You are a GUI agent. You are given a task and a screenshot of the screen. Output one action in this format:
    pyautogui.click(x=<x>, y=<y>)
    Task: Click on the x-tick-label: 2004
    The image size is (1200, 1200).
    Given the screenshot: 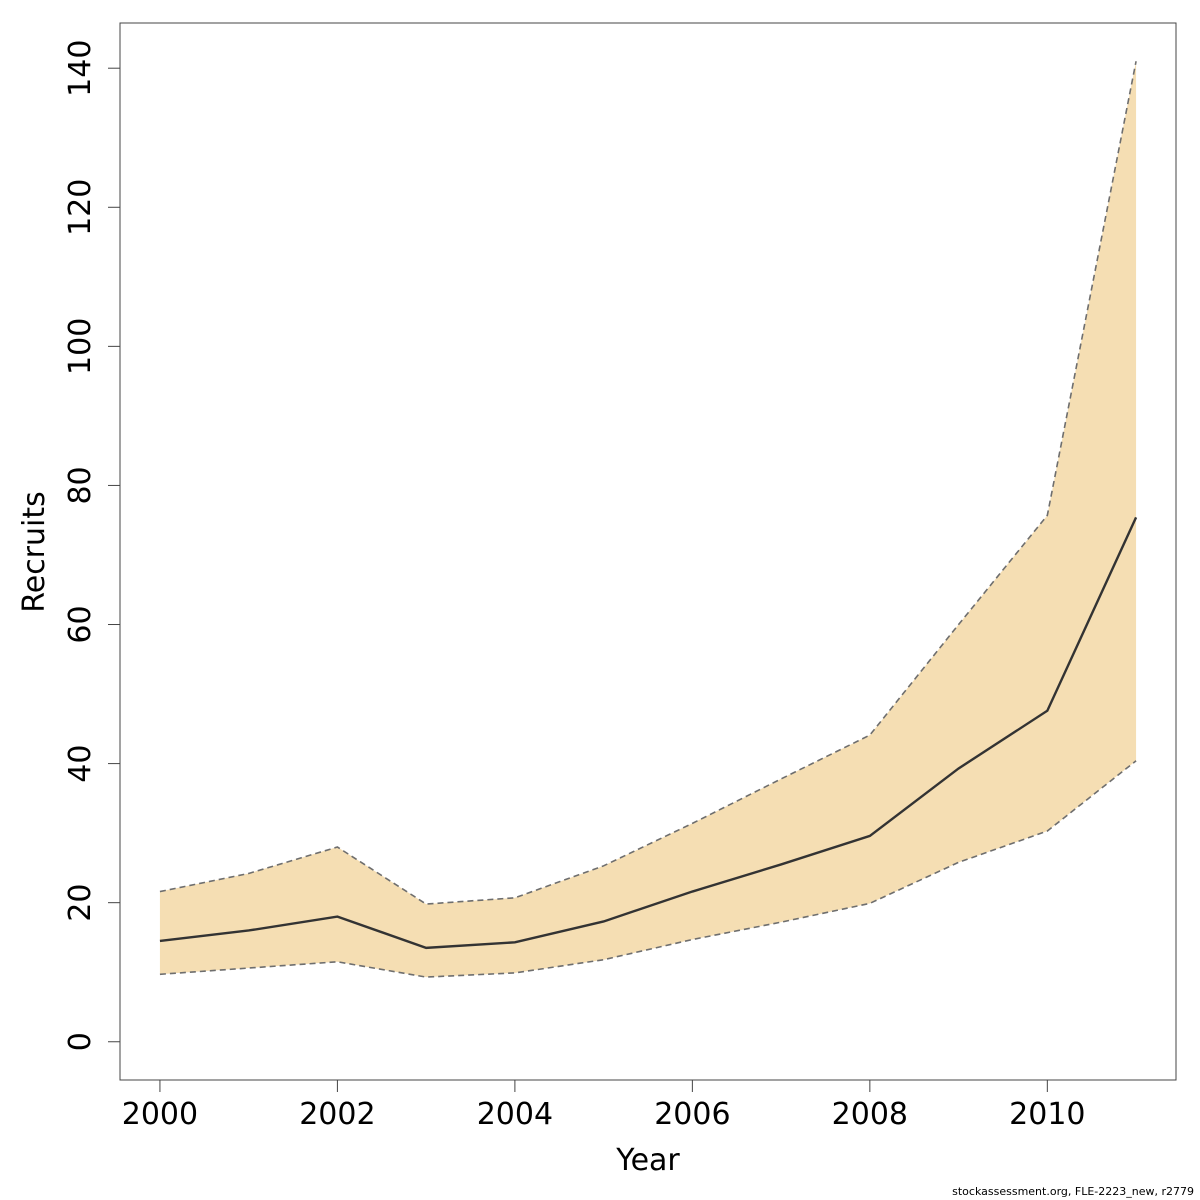 What is the action you would take?
    pyautogui.click(x=515, y=1114)
    